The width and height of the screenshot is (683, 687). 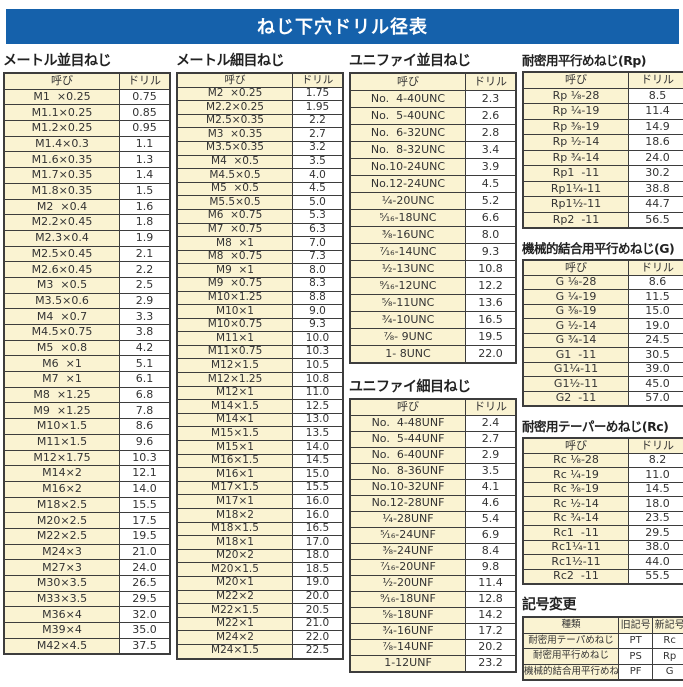 What do you see at coordinates (656, 562) in the screenshot?
I see `drill-size-cell: 44.0` at bounding box center [656, 562].